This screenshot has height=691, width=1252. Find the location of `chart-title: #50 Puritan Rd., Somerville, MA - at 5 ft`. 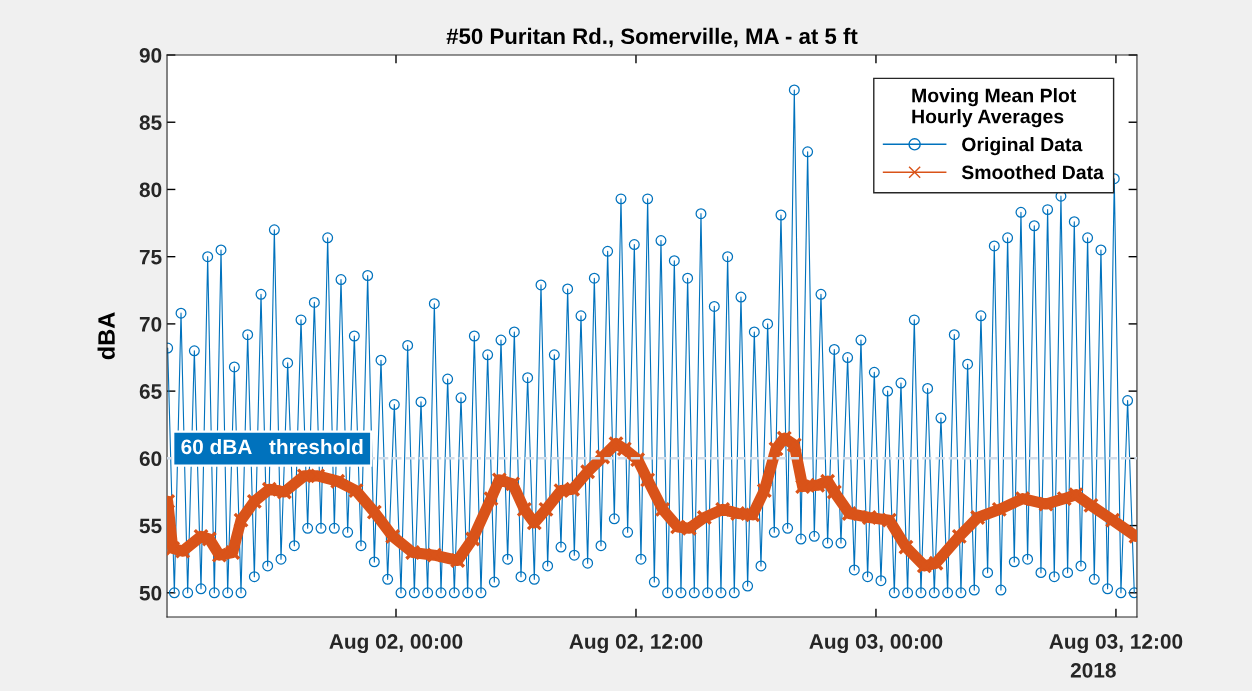

chart-title: #50 Puritan Rd., Somerville, MA - at 5 ft is located at coordinates (652, 37).